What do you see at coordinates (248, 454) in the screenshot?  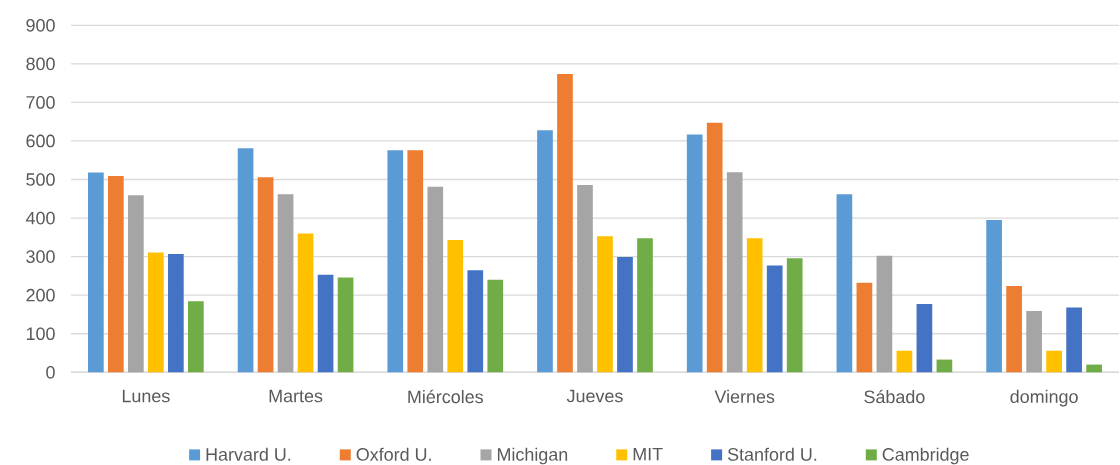 I see `legend-label: Harvard U.` at bounding box center [248, 454].